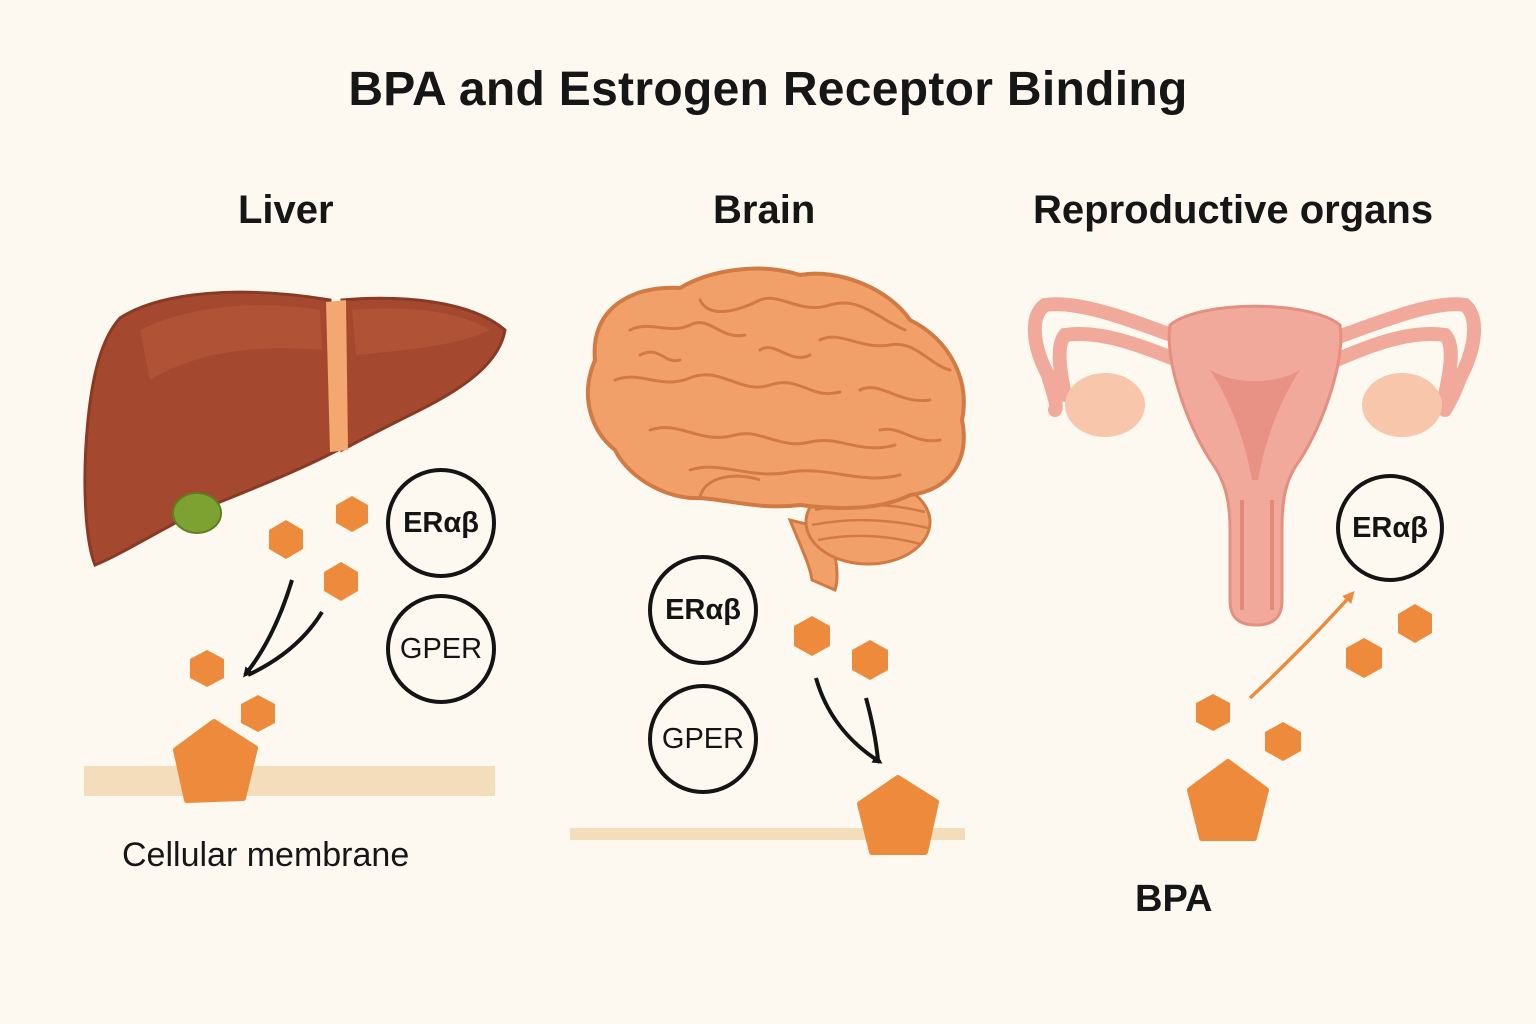 The image size is (1536, 1024). I want to click on brain-er-receptor: ERαβ, so click(703, 610).